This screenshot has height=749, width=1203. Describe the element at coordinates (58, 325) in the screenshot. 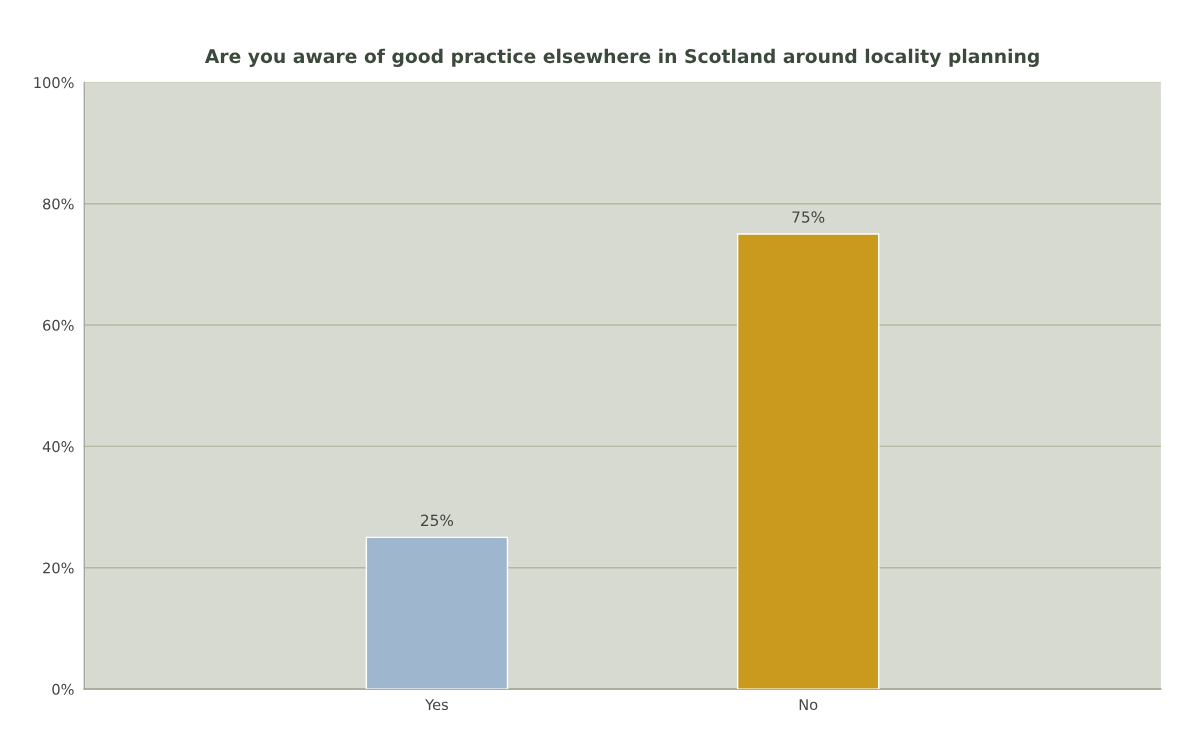

I see `y-tick-label: 60%` at that location.